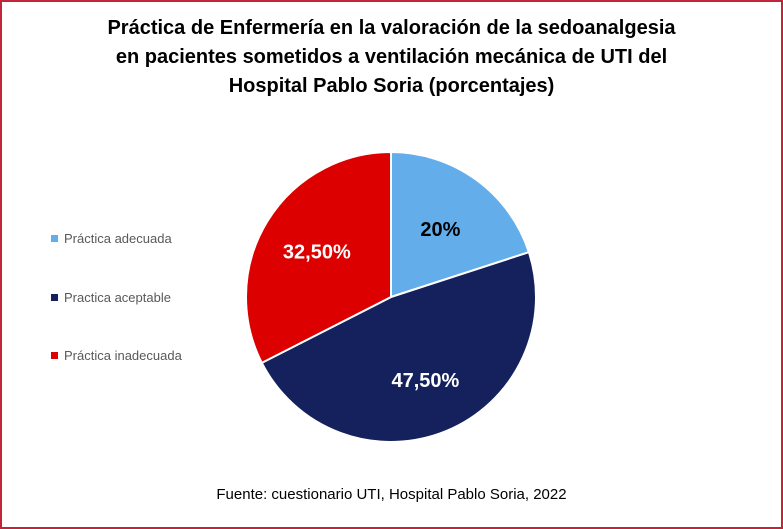  I want to click on legend-item-inadecuada: Práctica inadecuada, so click(116, 355).